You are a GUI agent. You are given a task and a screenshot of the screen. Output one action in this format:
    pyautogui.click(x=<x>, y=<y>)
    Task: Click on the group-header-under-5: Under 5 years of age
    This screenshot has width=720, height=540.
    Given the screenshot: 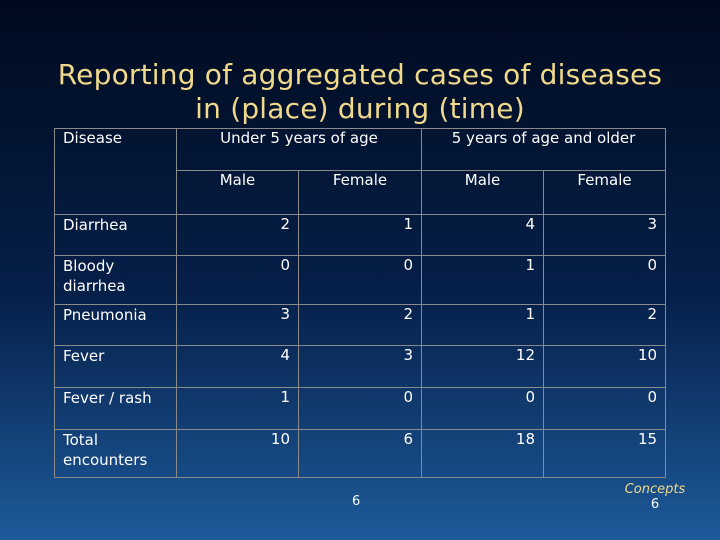 What is the action you would take?
    pyautogui.click(x=299, y=149)
    